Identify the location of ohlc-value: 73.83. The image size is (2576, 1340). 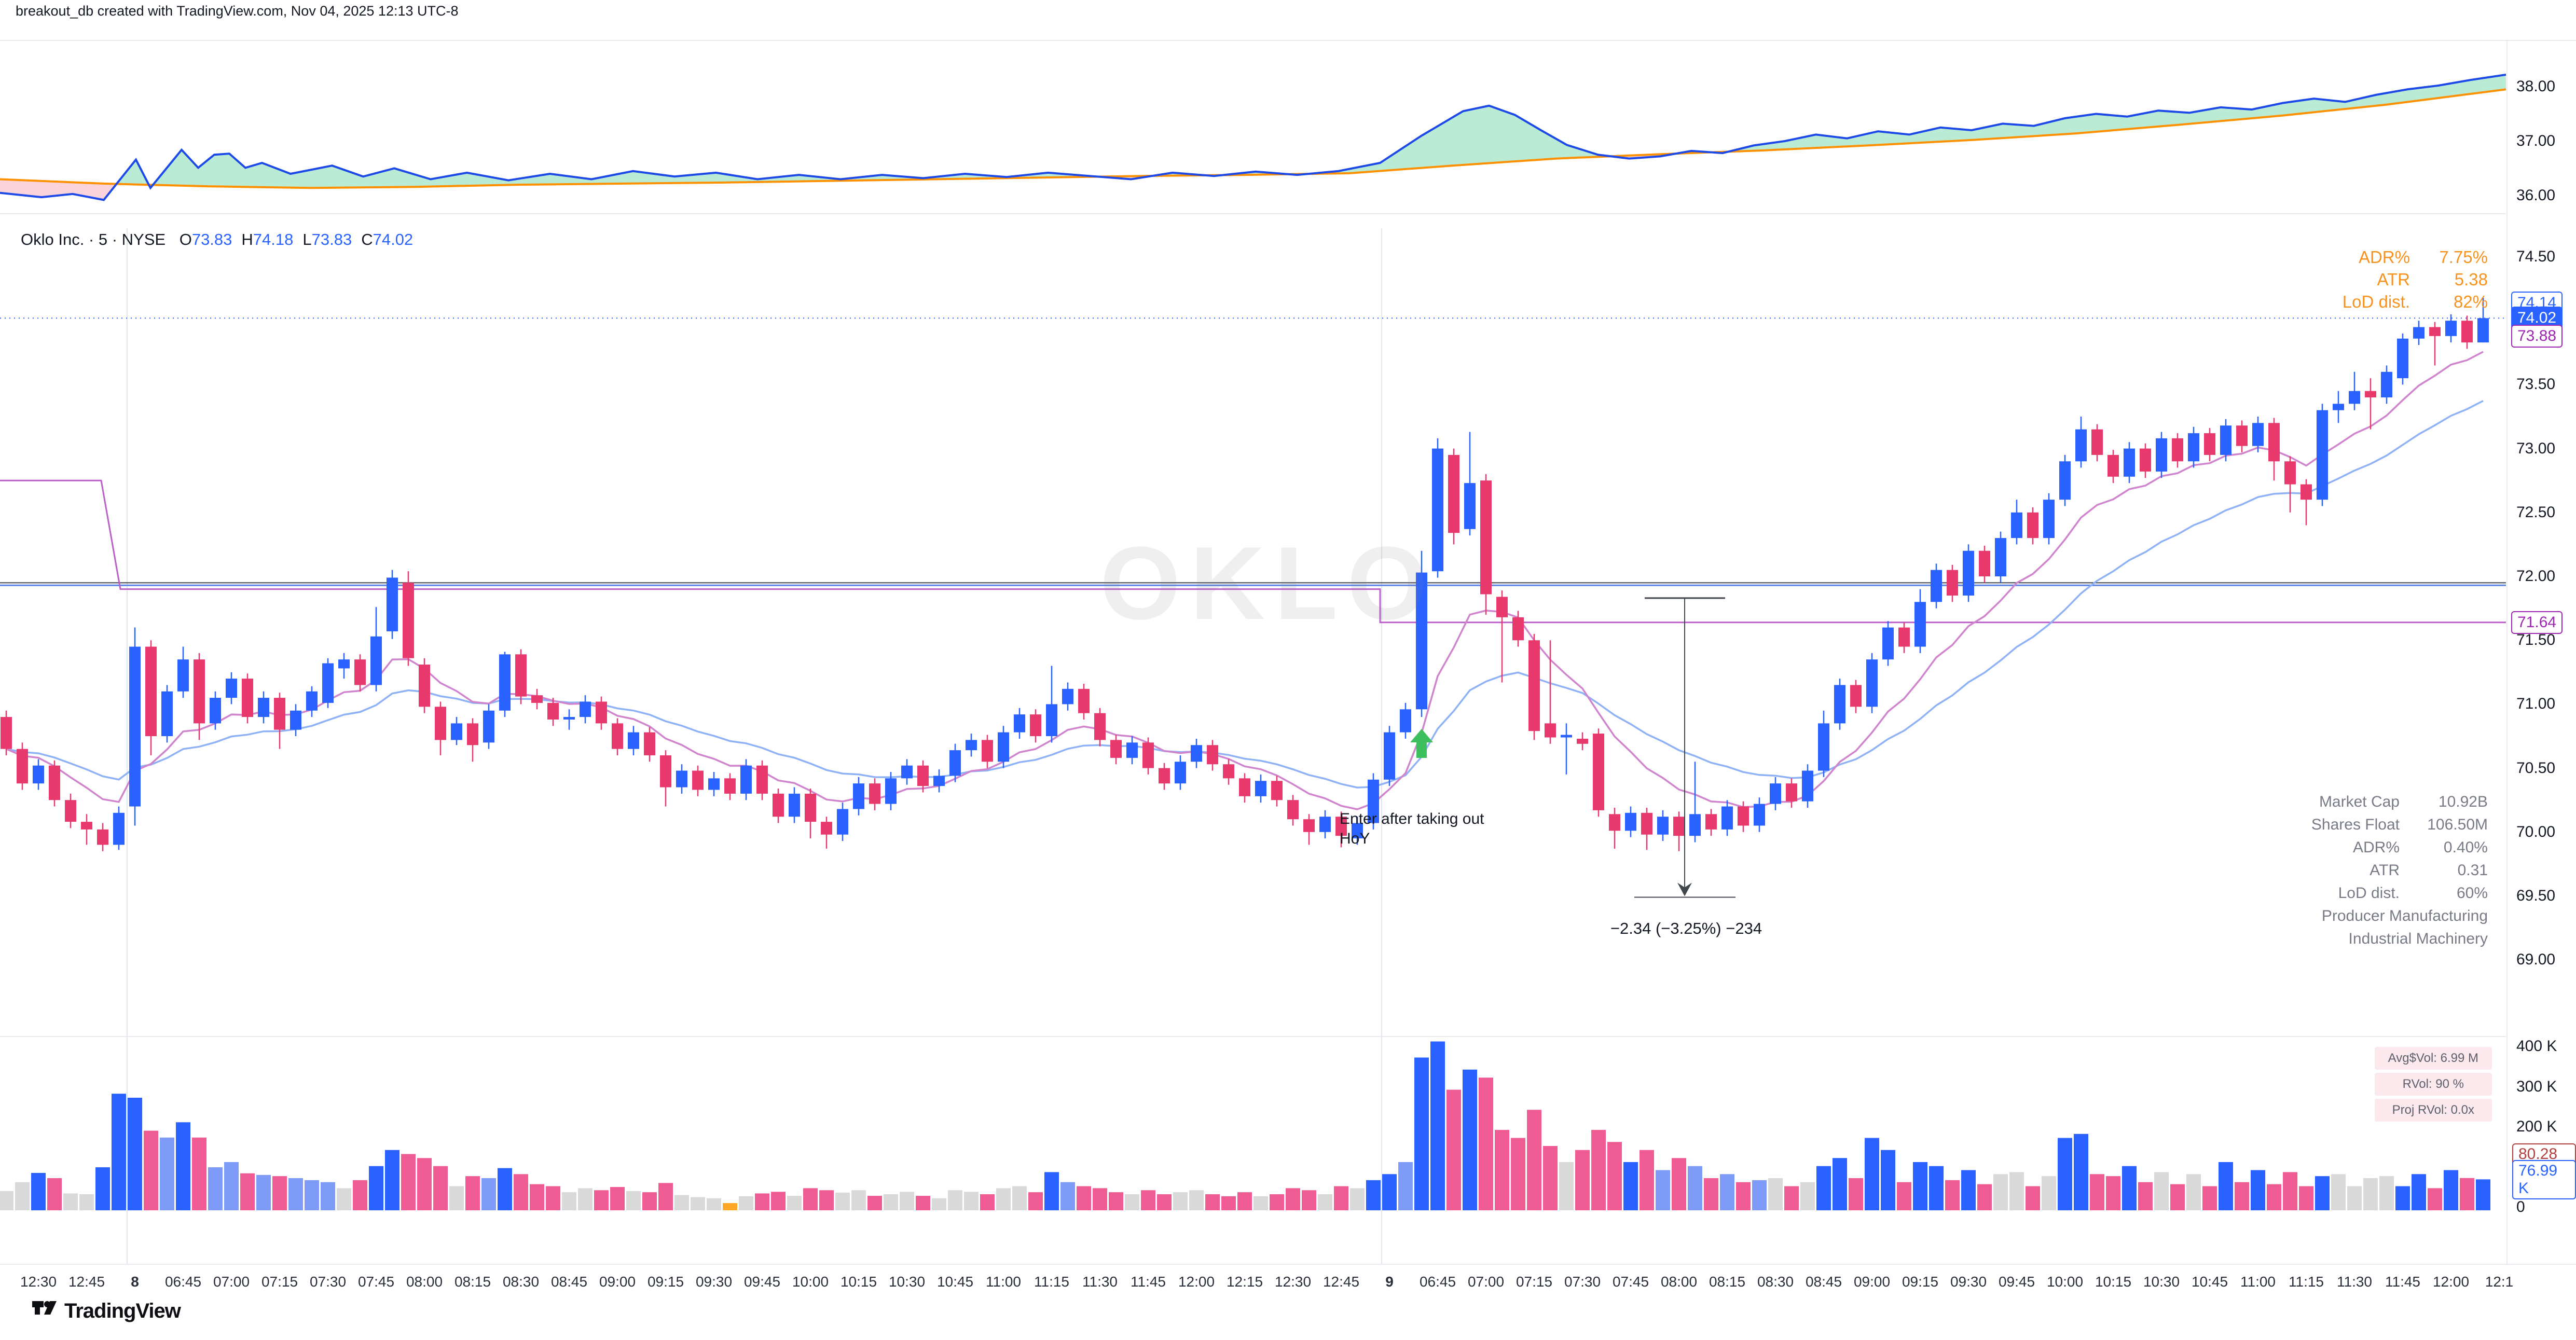
(211, 239).